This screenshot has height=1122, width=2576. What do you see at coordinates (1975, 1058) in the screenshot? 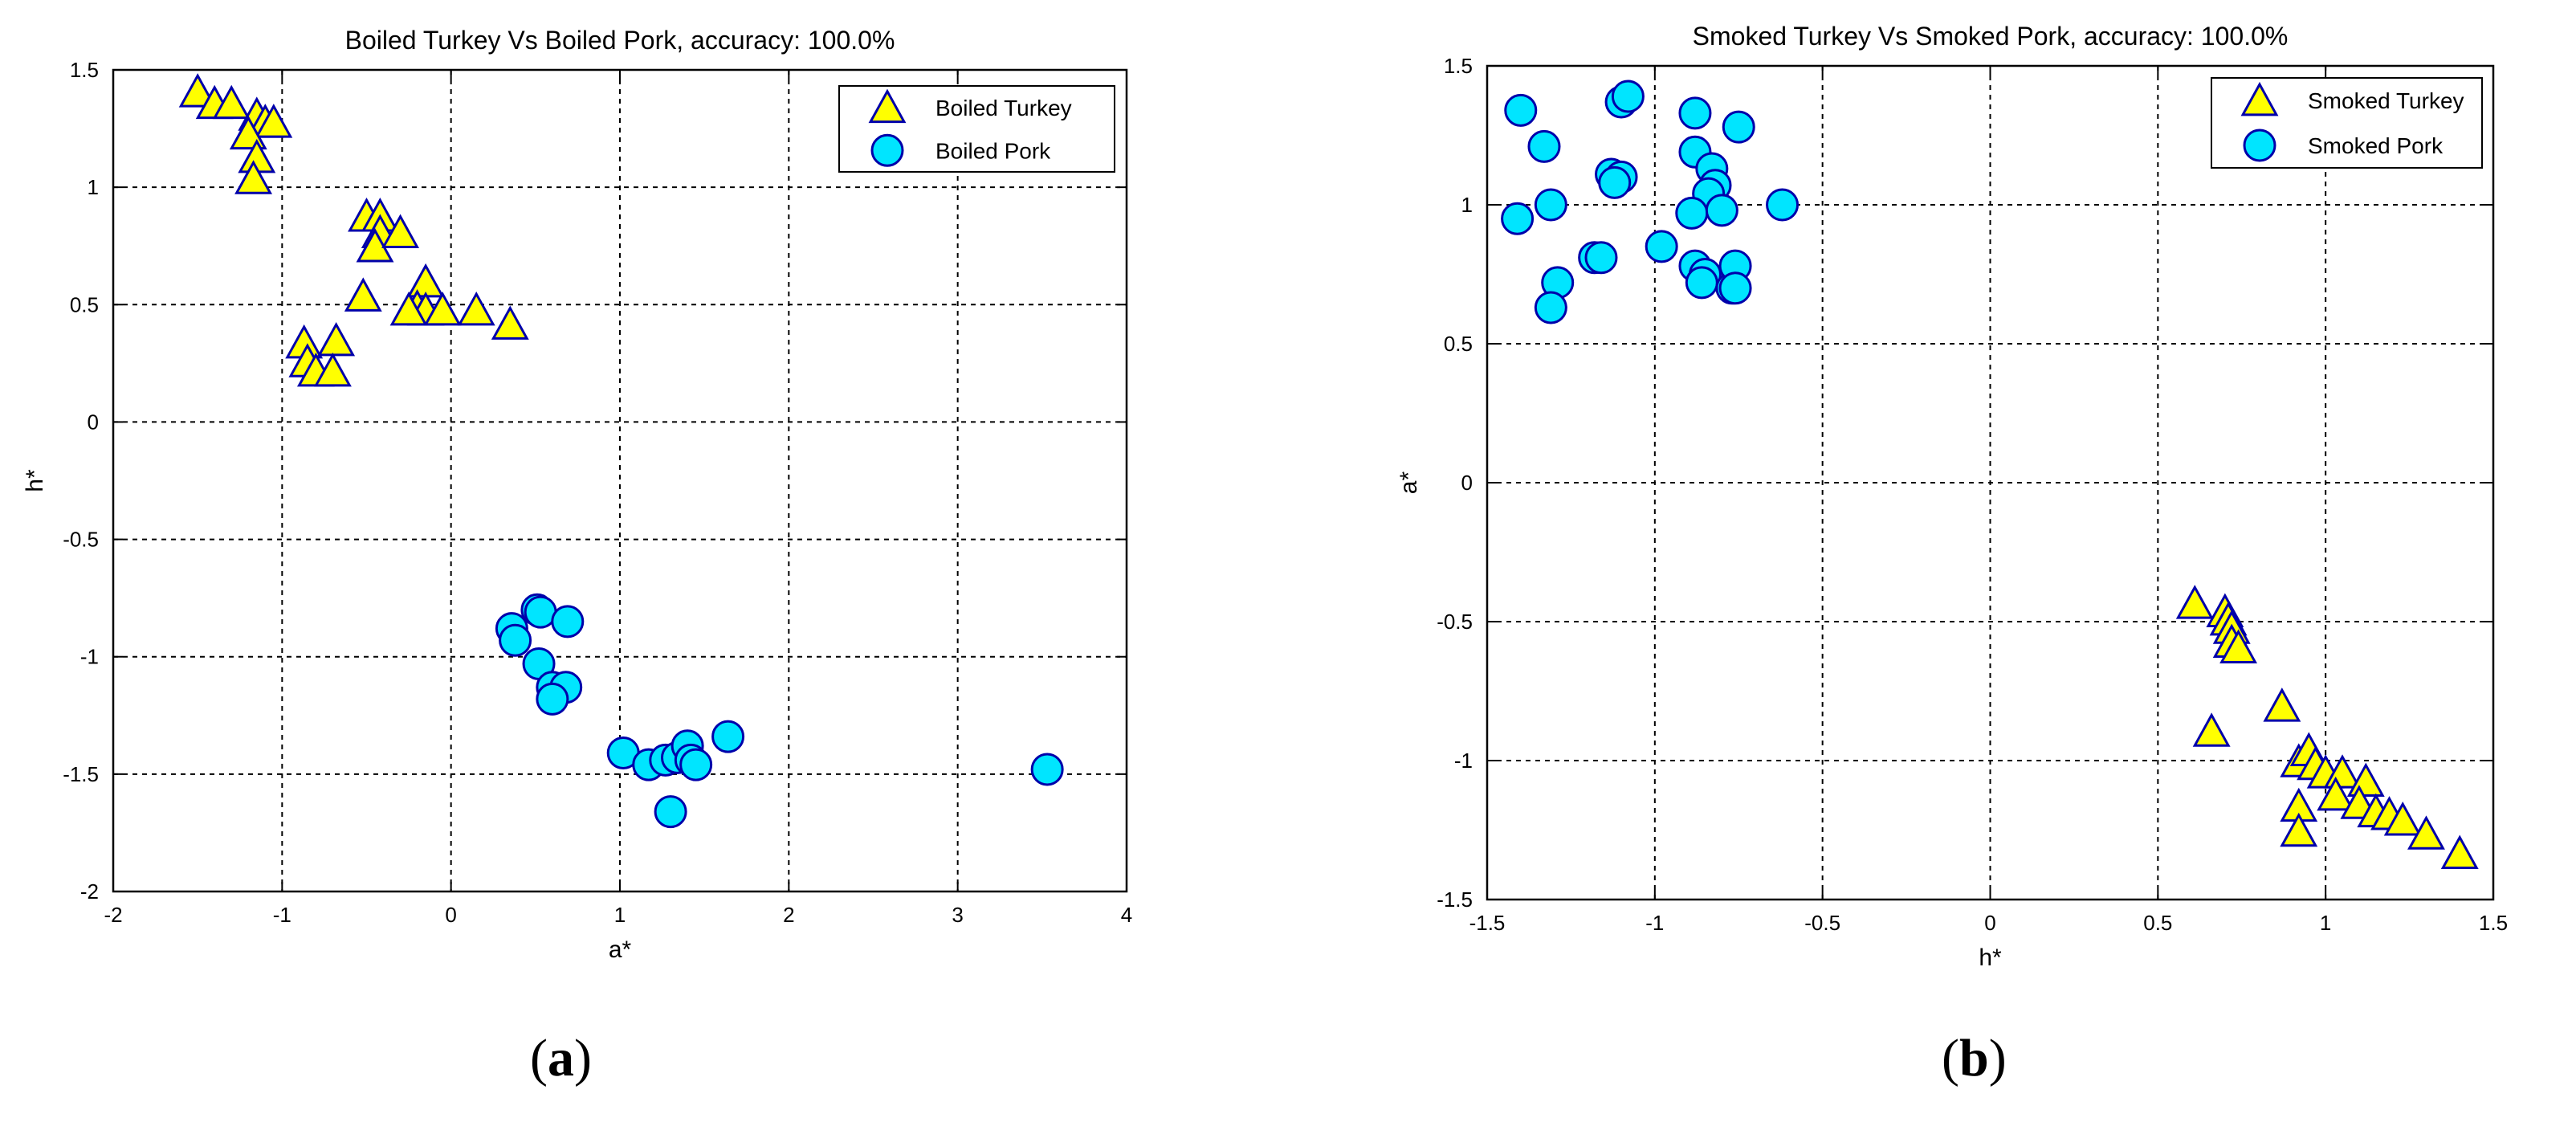
I see `panel-label-b: (b)` at bounding box center [1975, 1058].